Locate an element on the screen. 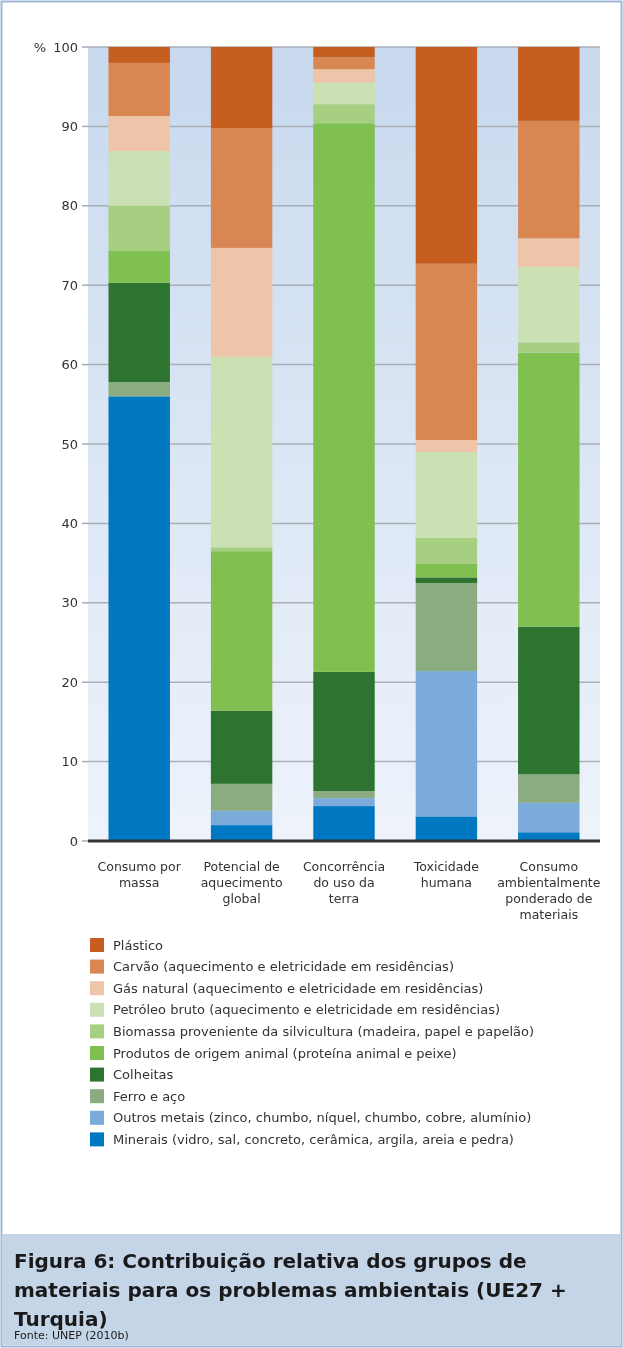 The image size is (623, 1348). x-tick-label: Concorrência do uso da terra is located at coordinates (344, 882).